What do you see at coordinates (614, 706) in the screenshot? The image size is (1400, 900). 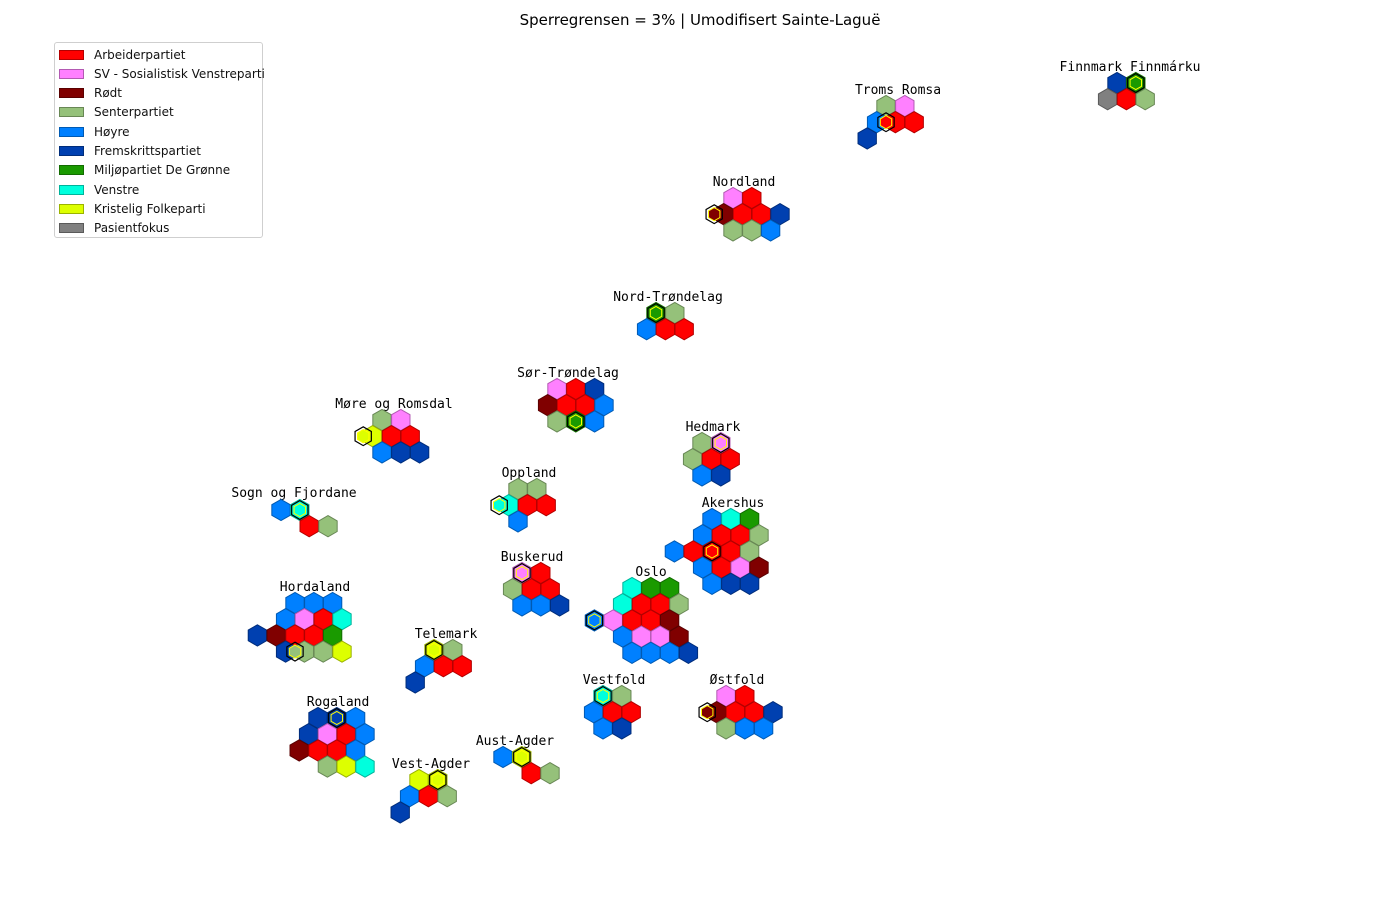 I see `county-vestfold: Vestfold` at bounding box center [614, 706].